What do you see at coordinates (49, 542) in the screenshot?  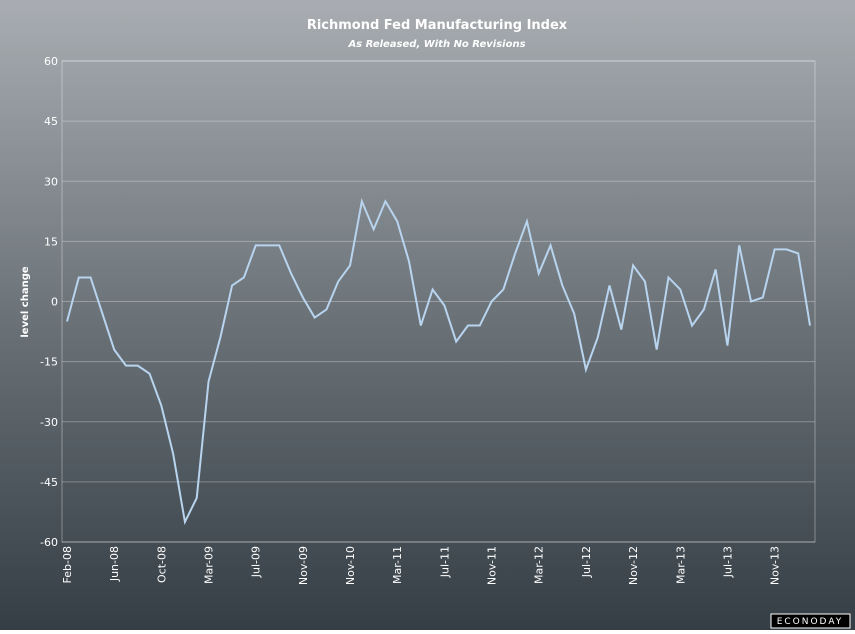 I see `y-tick-label: -60` at bounding box center [49, 542].